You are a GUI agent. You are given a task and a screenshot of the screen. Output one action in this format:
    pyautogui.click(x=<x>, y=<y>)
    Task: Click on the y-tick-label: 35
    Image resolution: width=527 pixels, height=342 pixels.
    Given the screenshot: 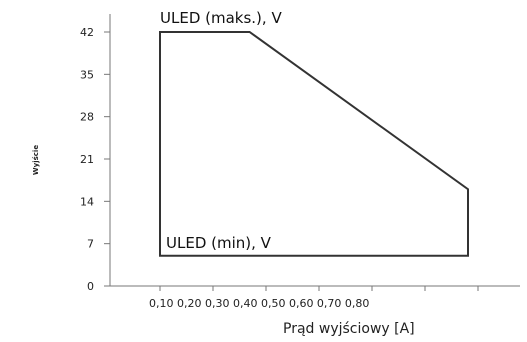 What is the action you would take?
    pyautogui.click(x=87, y=74)
    